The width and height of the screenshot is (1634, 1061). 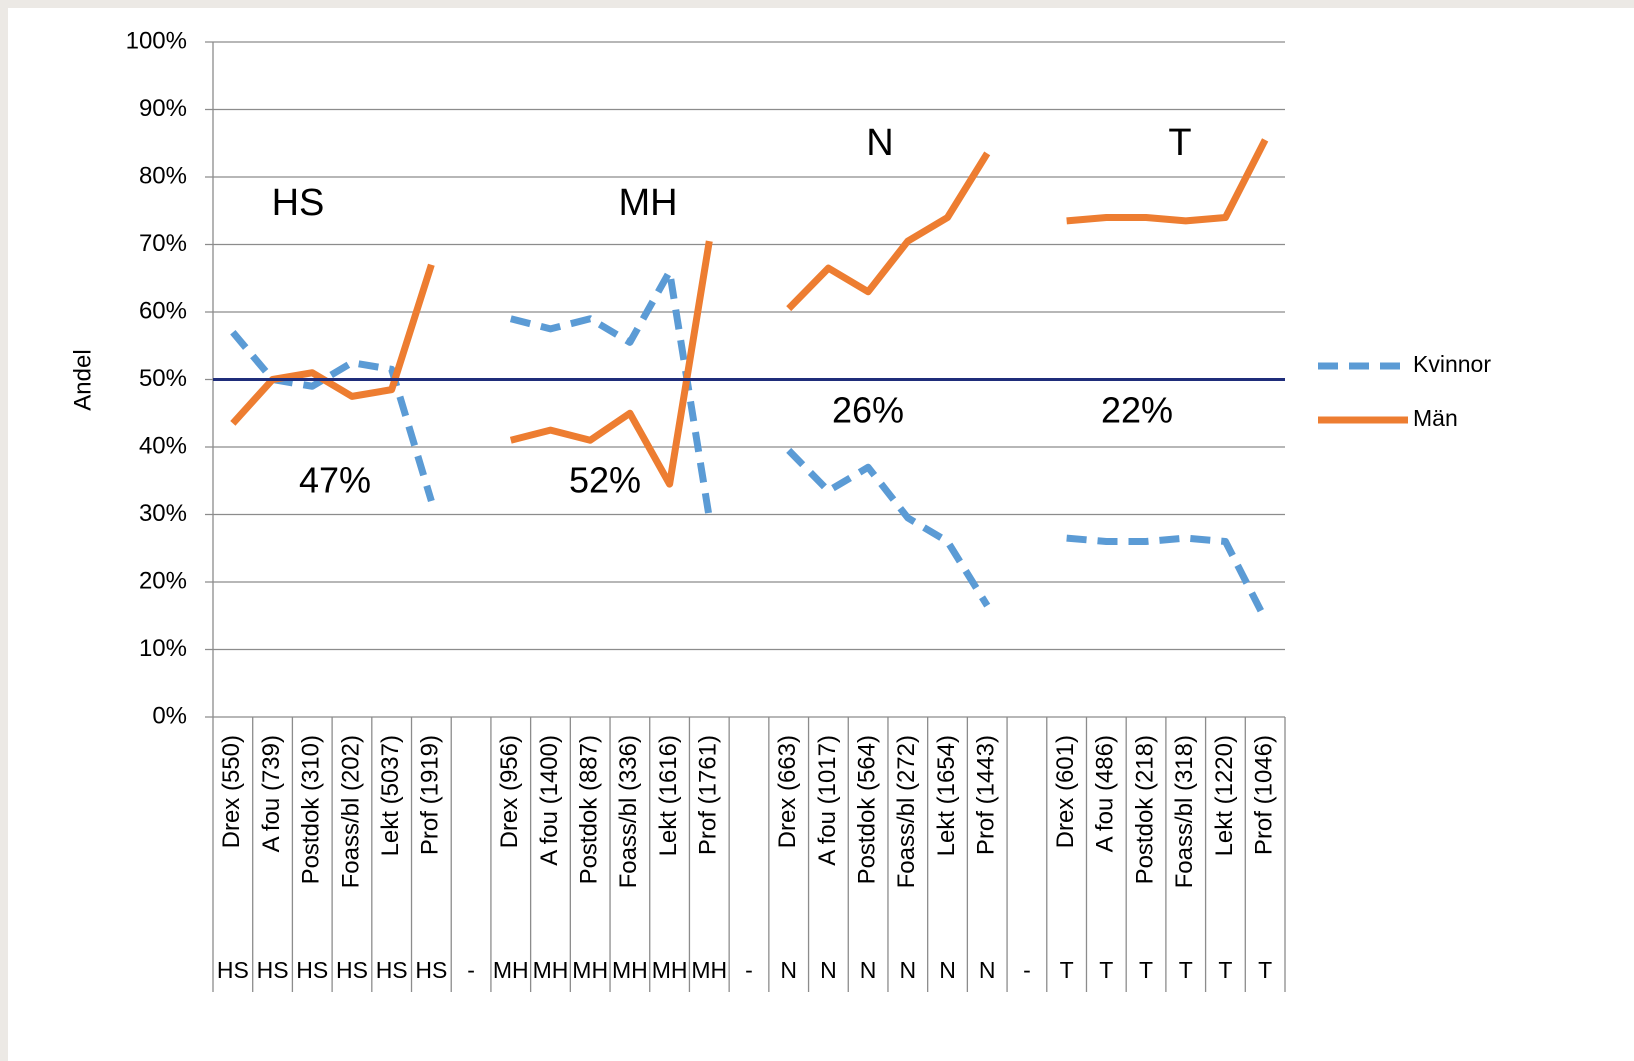 What do you see at coordinates (1179, 143) in the screenshot?
I see `annotation: T` at bounding box center [1179, 143].